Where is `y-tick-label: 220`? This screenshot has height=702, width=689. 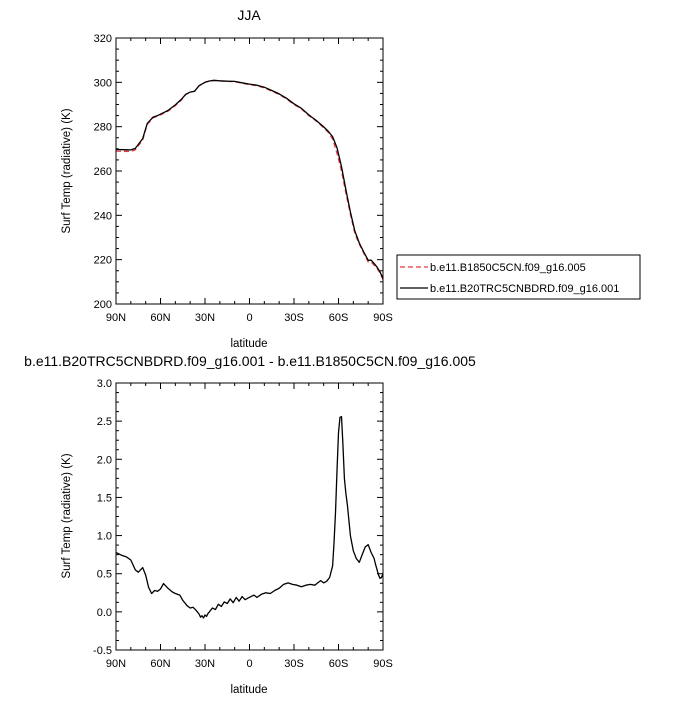 y-tick-label: 220 is located at coordinates (103, 261).